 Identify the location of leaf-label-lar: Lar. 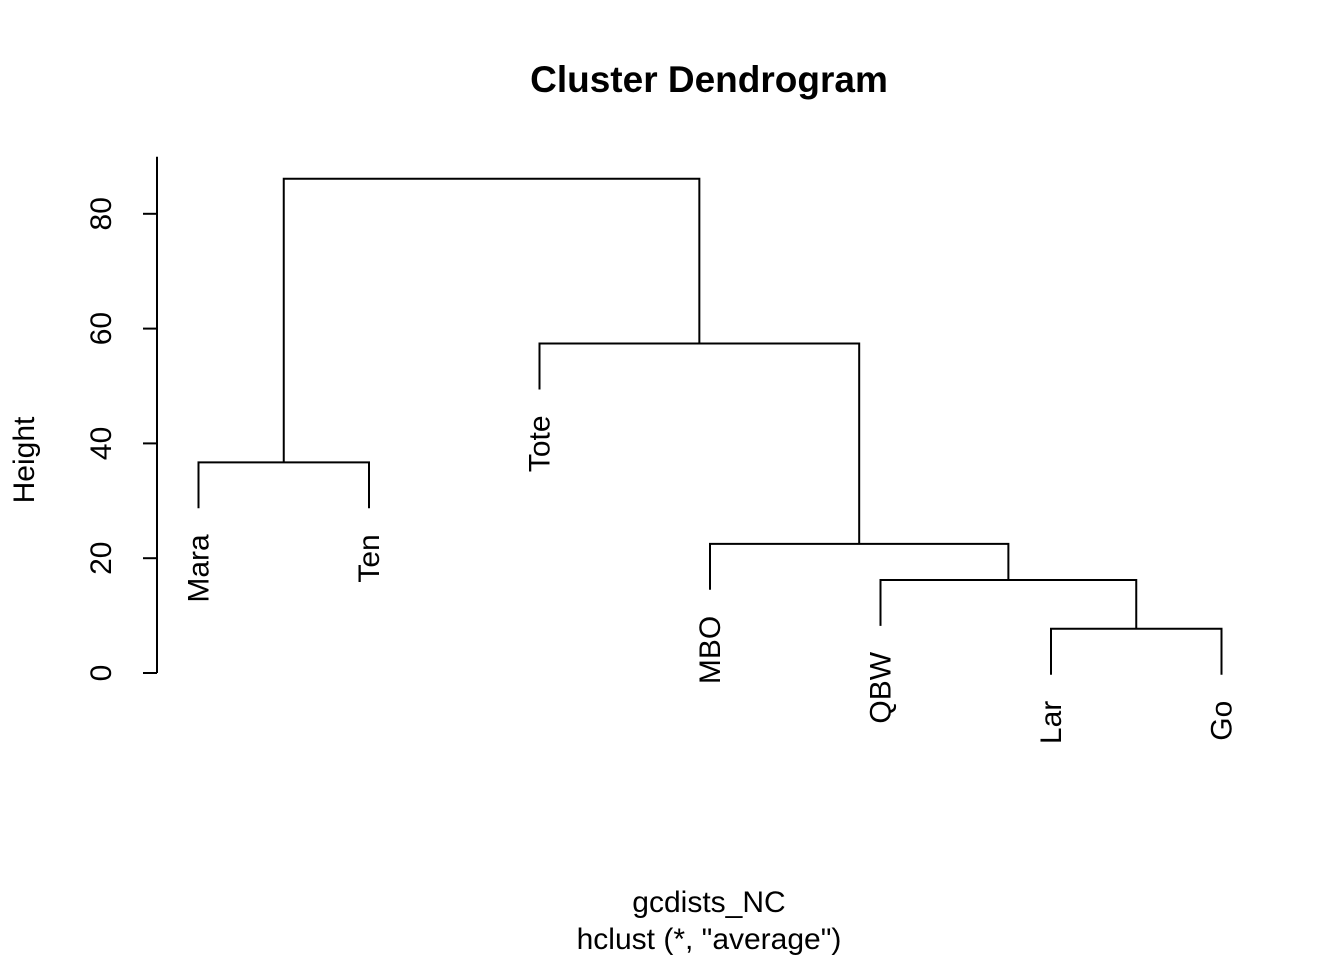
(1051, 722).